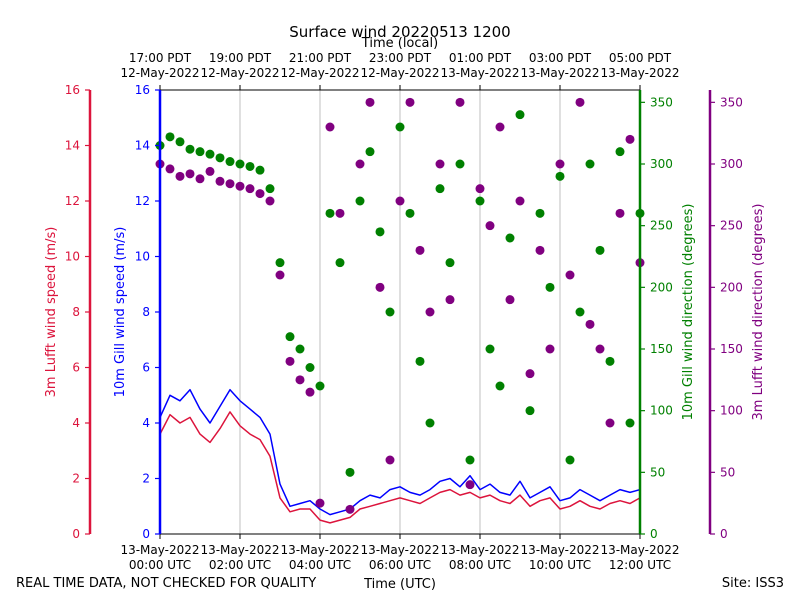 This screenshot has width=800, height=600. I want to click on lufft-dir-tick-label: 200, so click(731, 287).